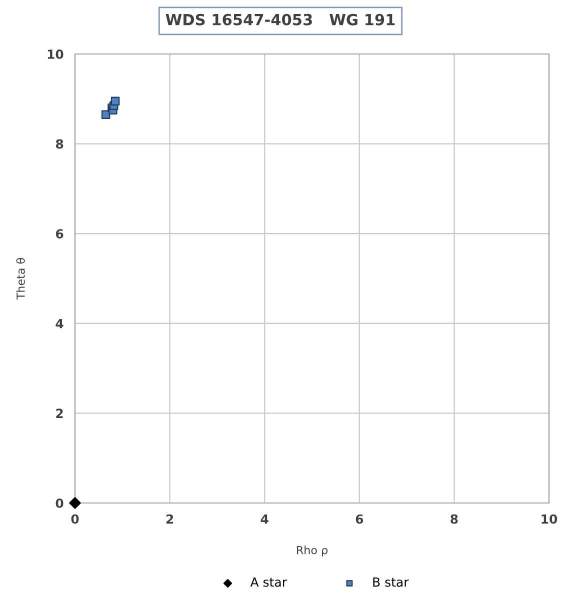 The height and width of the screenshot is (599, 561). Describe the element at coordinates (170, 519) in the screenshot. I see `x-tick-label: 2` at that location.